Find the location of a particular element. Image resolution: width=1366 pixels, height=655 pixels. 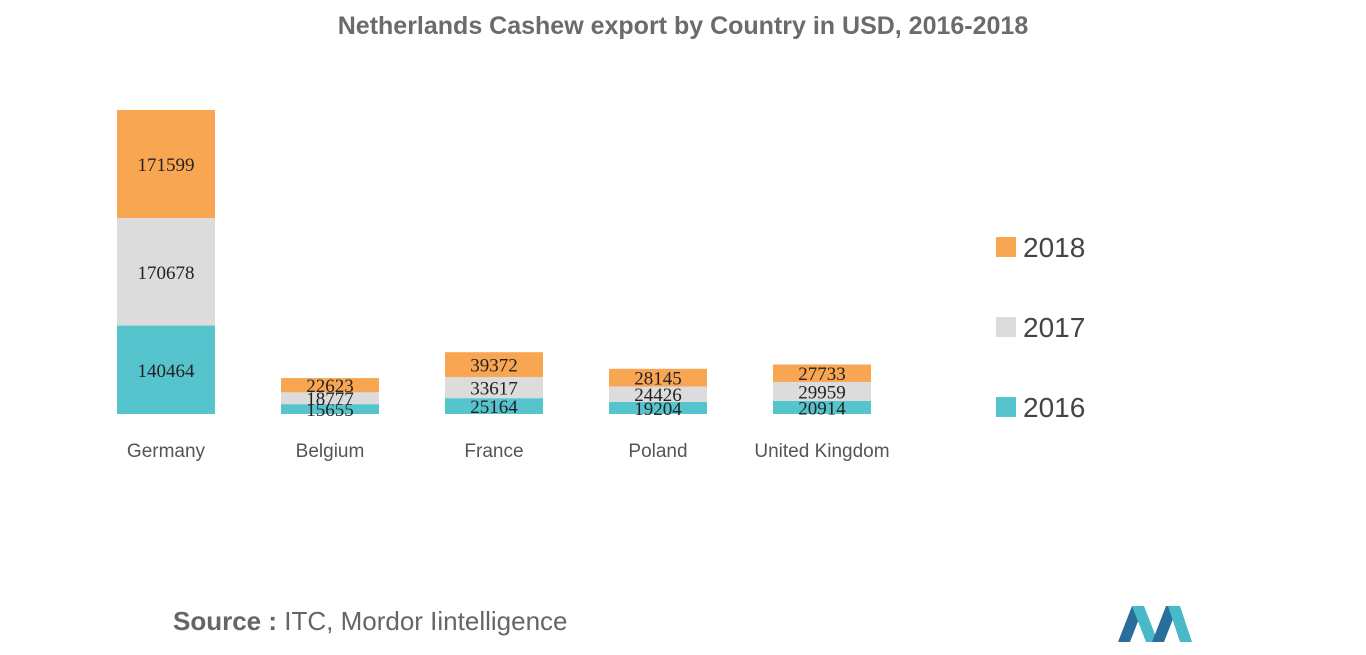

bar-segment-belgium-2016 is located at coordinates (330, 409).